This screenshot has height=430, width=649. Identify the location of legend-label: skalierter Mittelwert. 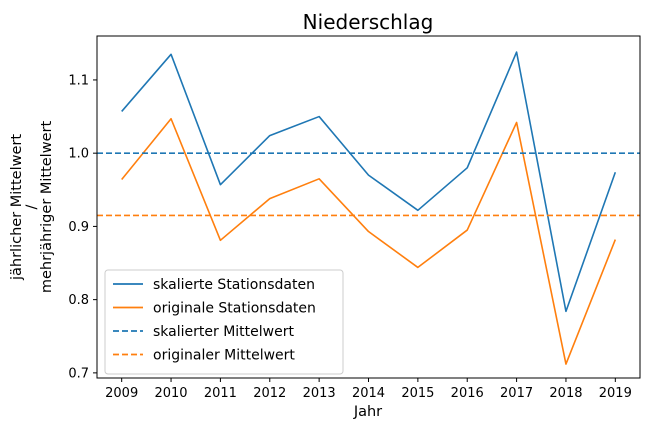
(223, 332).